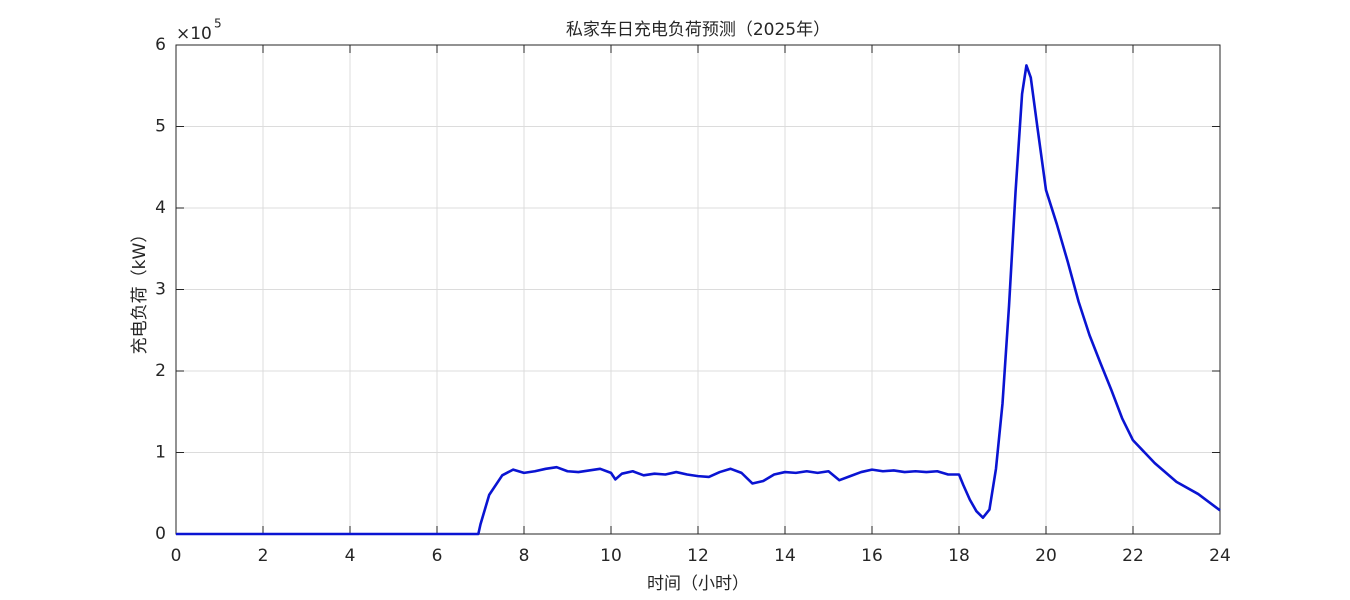 Image resolution: width=1350 pixels, height=600 pixels. I want to click on x-tick-label: 0, so click(176, 556).